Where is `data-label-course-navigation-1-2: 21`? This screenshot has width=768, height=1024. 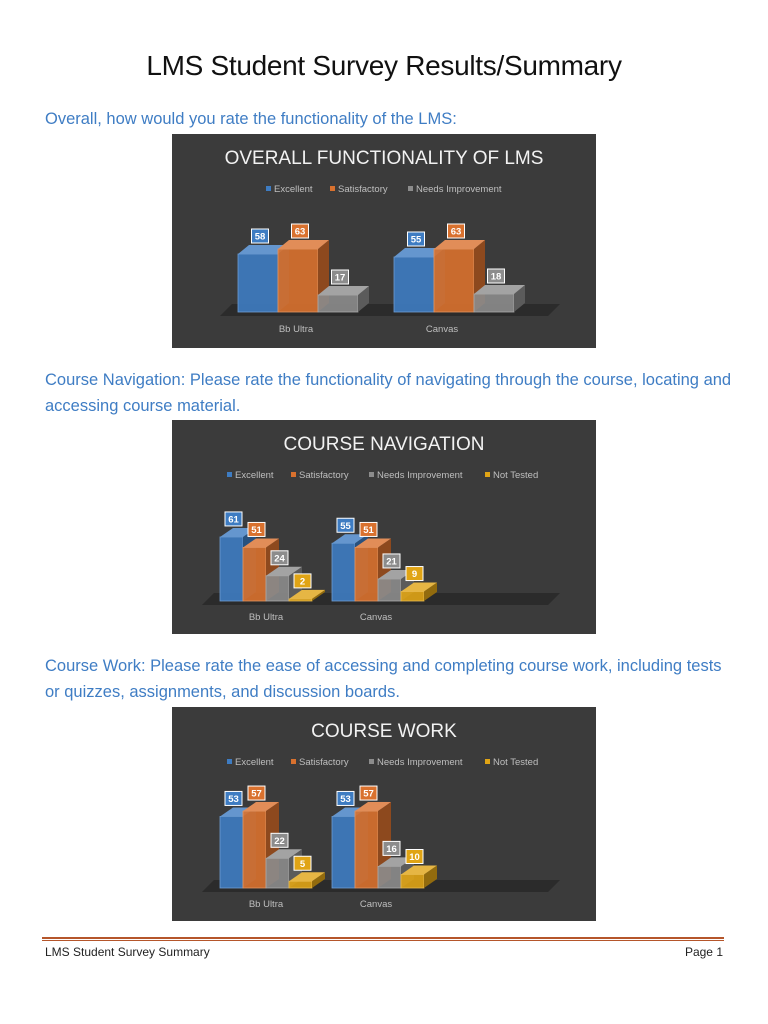
data-label-course-navigation-1-2: 21 is located at coordinates (391, 561).